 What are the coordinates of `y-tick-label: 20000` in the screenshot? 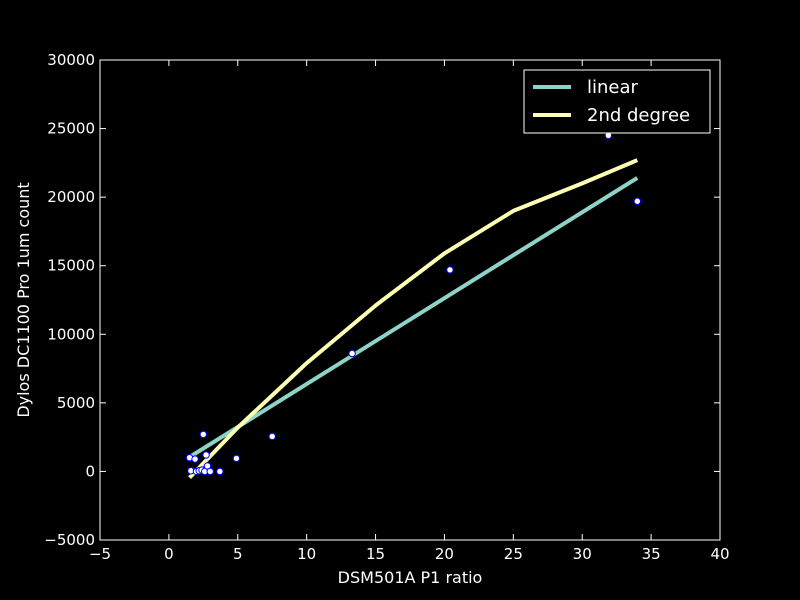 It's located at (71, 197).